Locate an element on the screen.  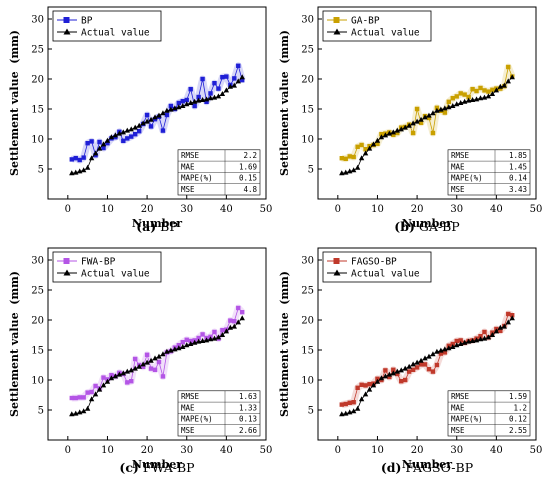
legend-label: FAGSO-BP is located at coordinates (374, 261).